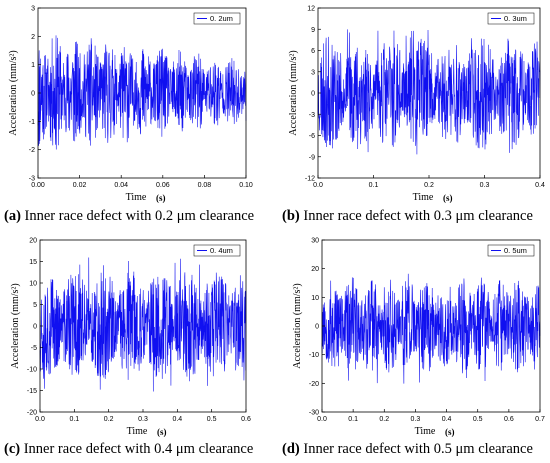  I want to click on y-tick-label-c: 0, so click(35, 327).